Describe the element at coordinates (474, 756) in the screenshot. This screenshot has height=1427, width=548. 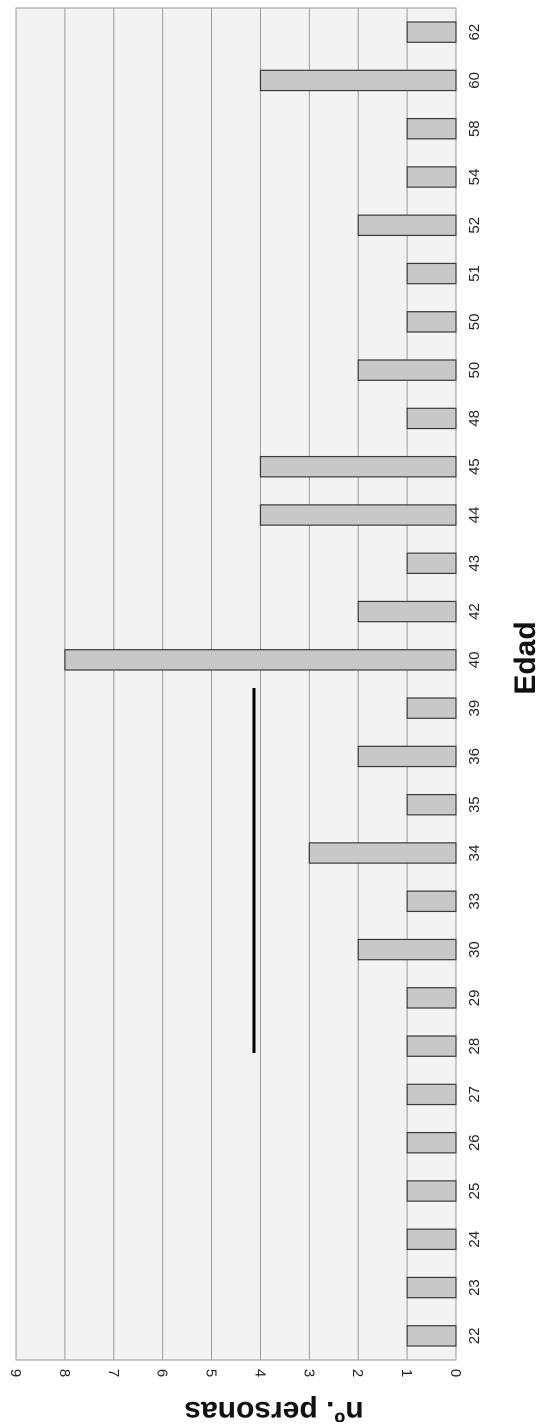
I see `x-tick-label: 36` at that location.